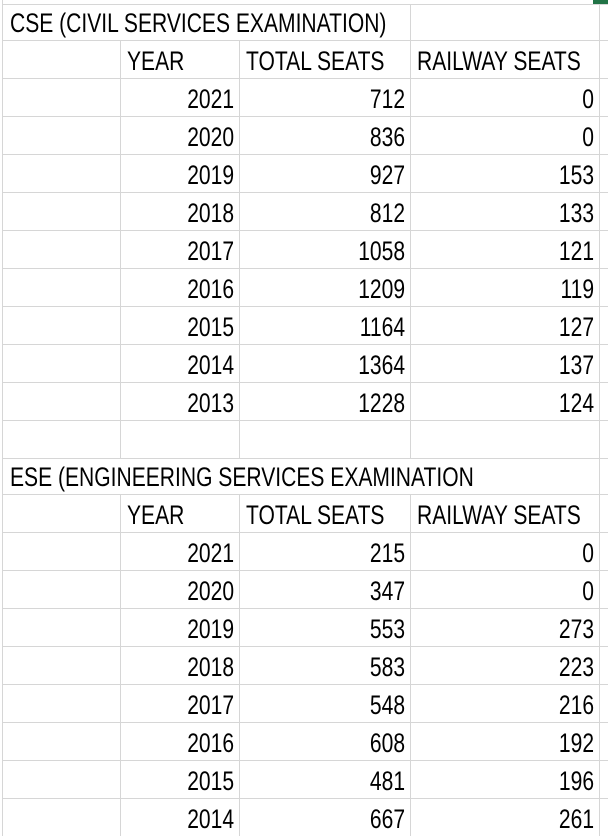 This screenshot has width=608, height=836. Describe the element at coordinates (505, 666) in the screenshot. I see `cell-railway-seats: 223` at that location.